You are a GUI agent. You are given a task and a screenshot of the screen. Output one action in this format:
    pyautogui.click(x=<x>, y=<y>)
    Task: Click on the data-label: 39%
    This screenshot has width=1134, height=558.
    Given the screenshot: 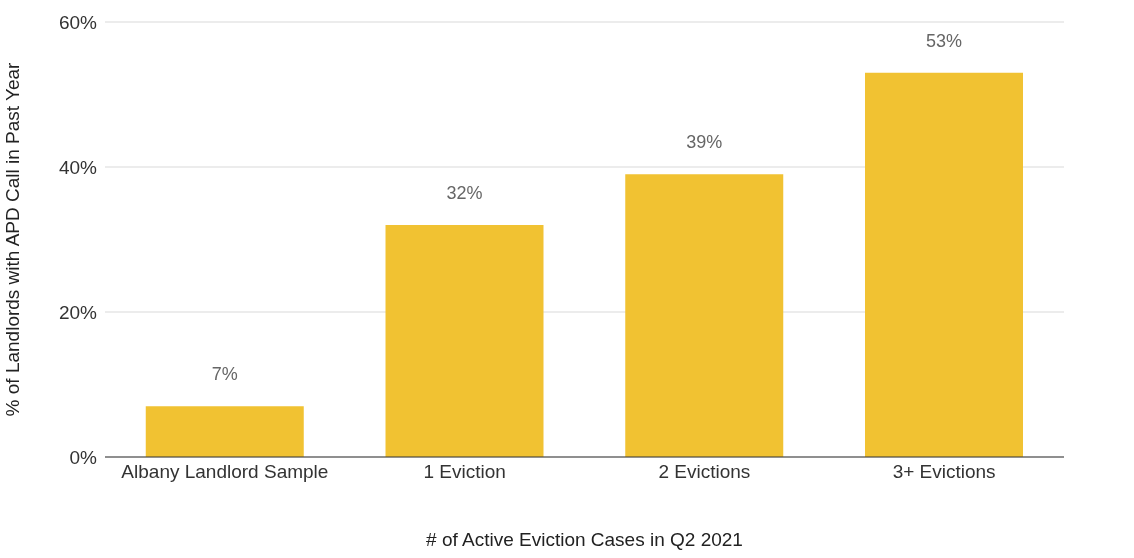 What is the action you would take?
    pyautogui.click(x=704, y=142)
    